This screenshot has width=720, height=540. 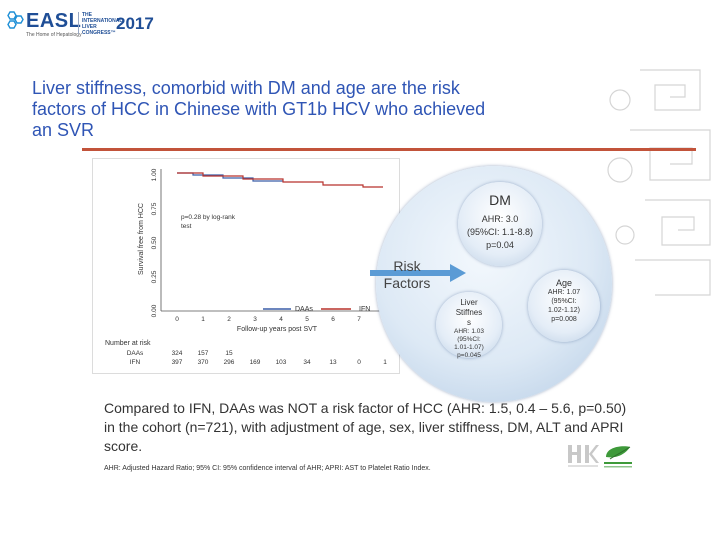 I want to click on km-at-risk-value: 397, so click(x=177, y=362).